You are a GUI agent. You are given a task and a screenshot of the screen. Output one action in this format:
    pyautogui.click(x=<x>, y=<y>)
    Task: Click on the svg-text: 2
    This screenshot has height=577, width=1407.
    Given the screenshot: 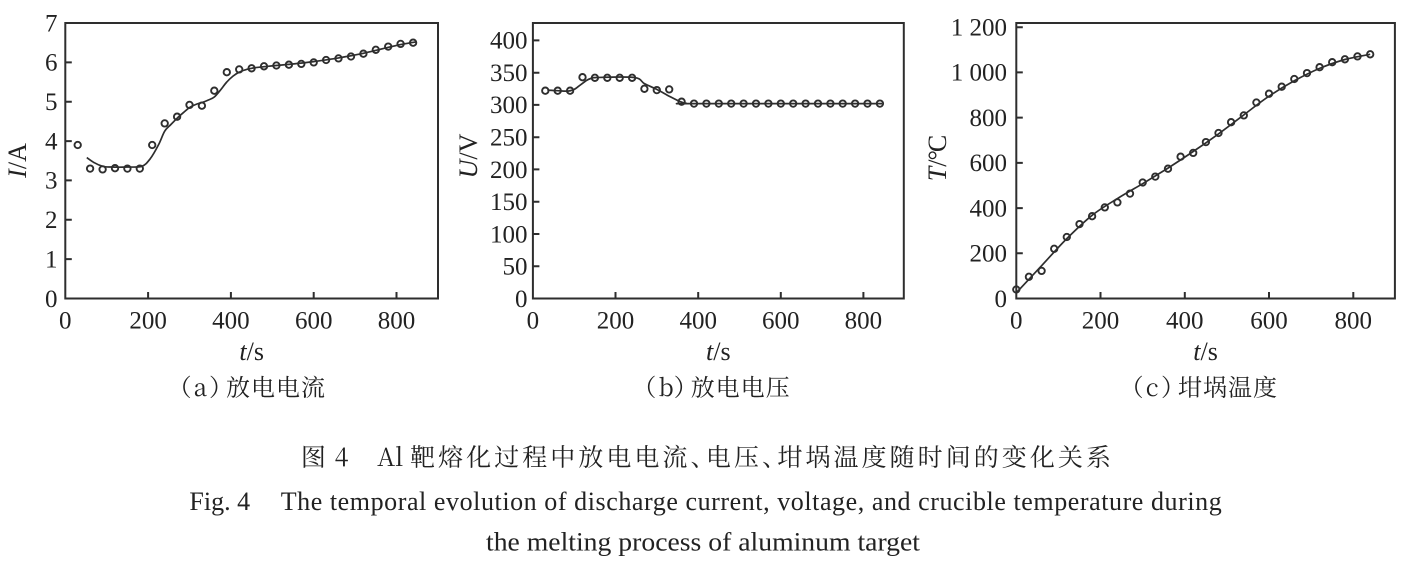 What is the action you would take?
    pyautogui.click(x=51, y=220)
    